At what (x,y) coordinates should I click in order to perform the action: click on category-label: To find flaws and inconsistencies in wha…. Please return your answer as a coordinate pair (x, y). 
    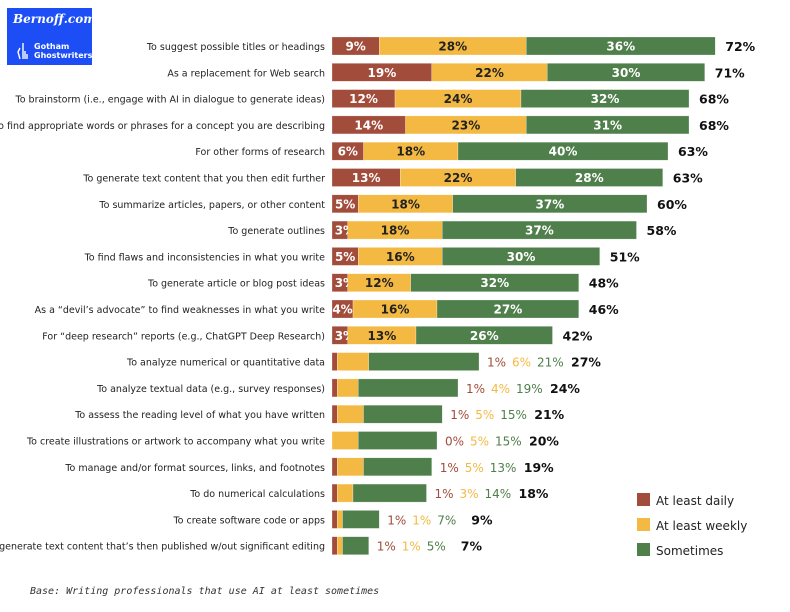
    Looking at the image, I should click on (205, 257).